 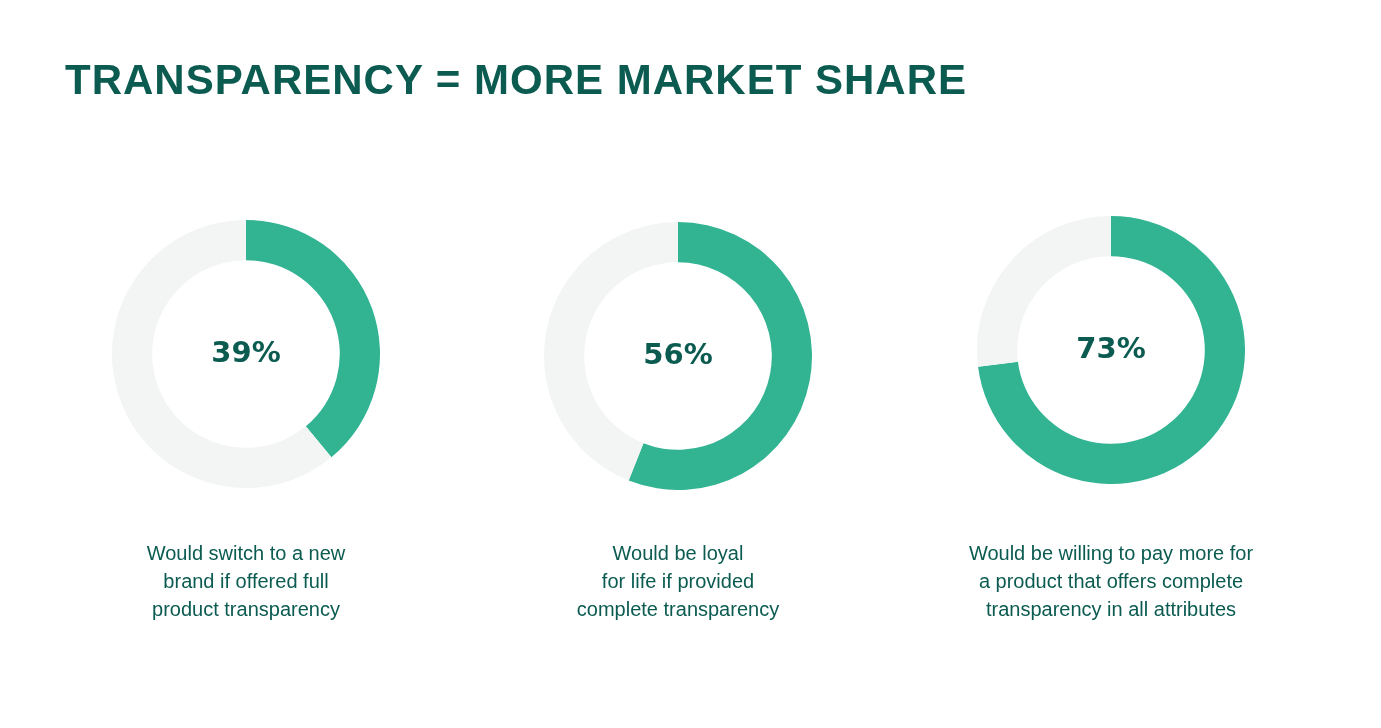 What do you see at coordinates (246, 581) in the screenshot?
I see `text: Would switch to a new brand if offered full product transparency` at bounding box center [246, 581].